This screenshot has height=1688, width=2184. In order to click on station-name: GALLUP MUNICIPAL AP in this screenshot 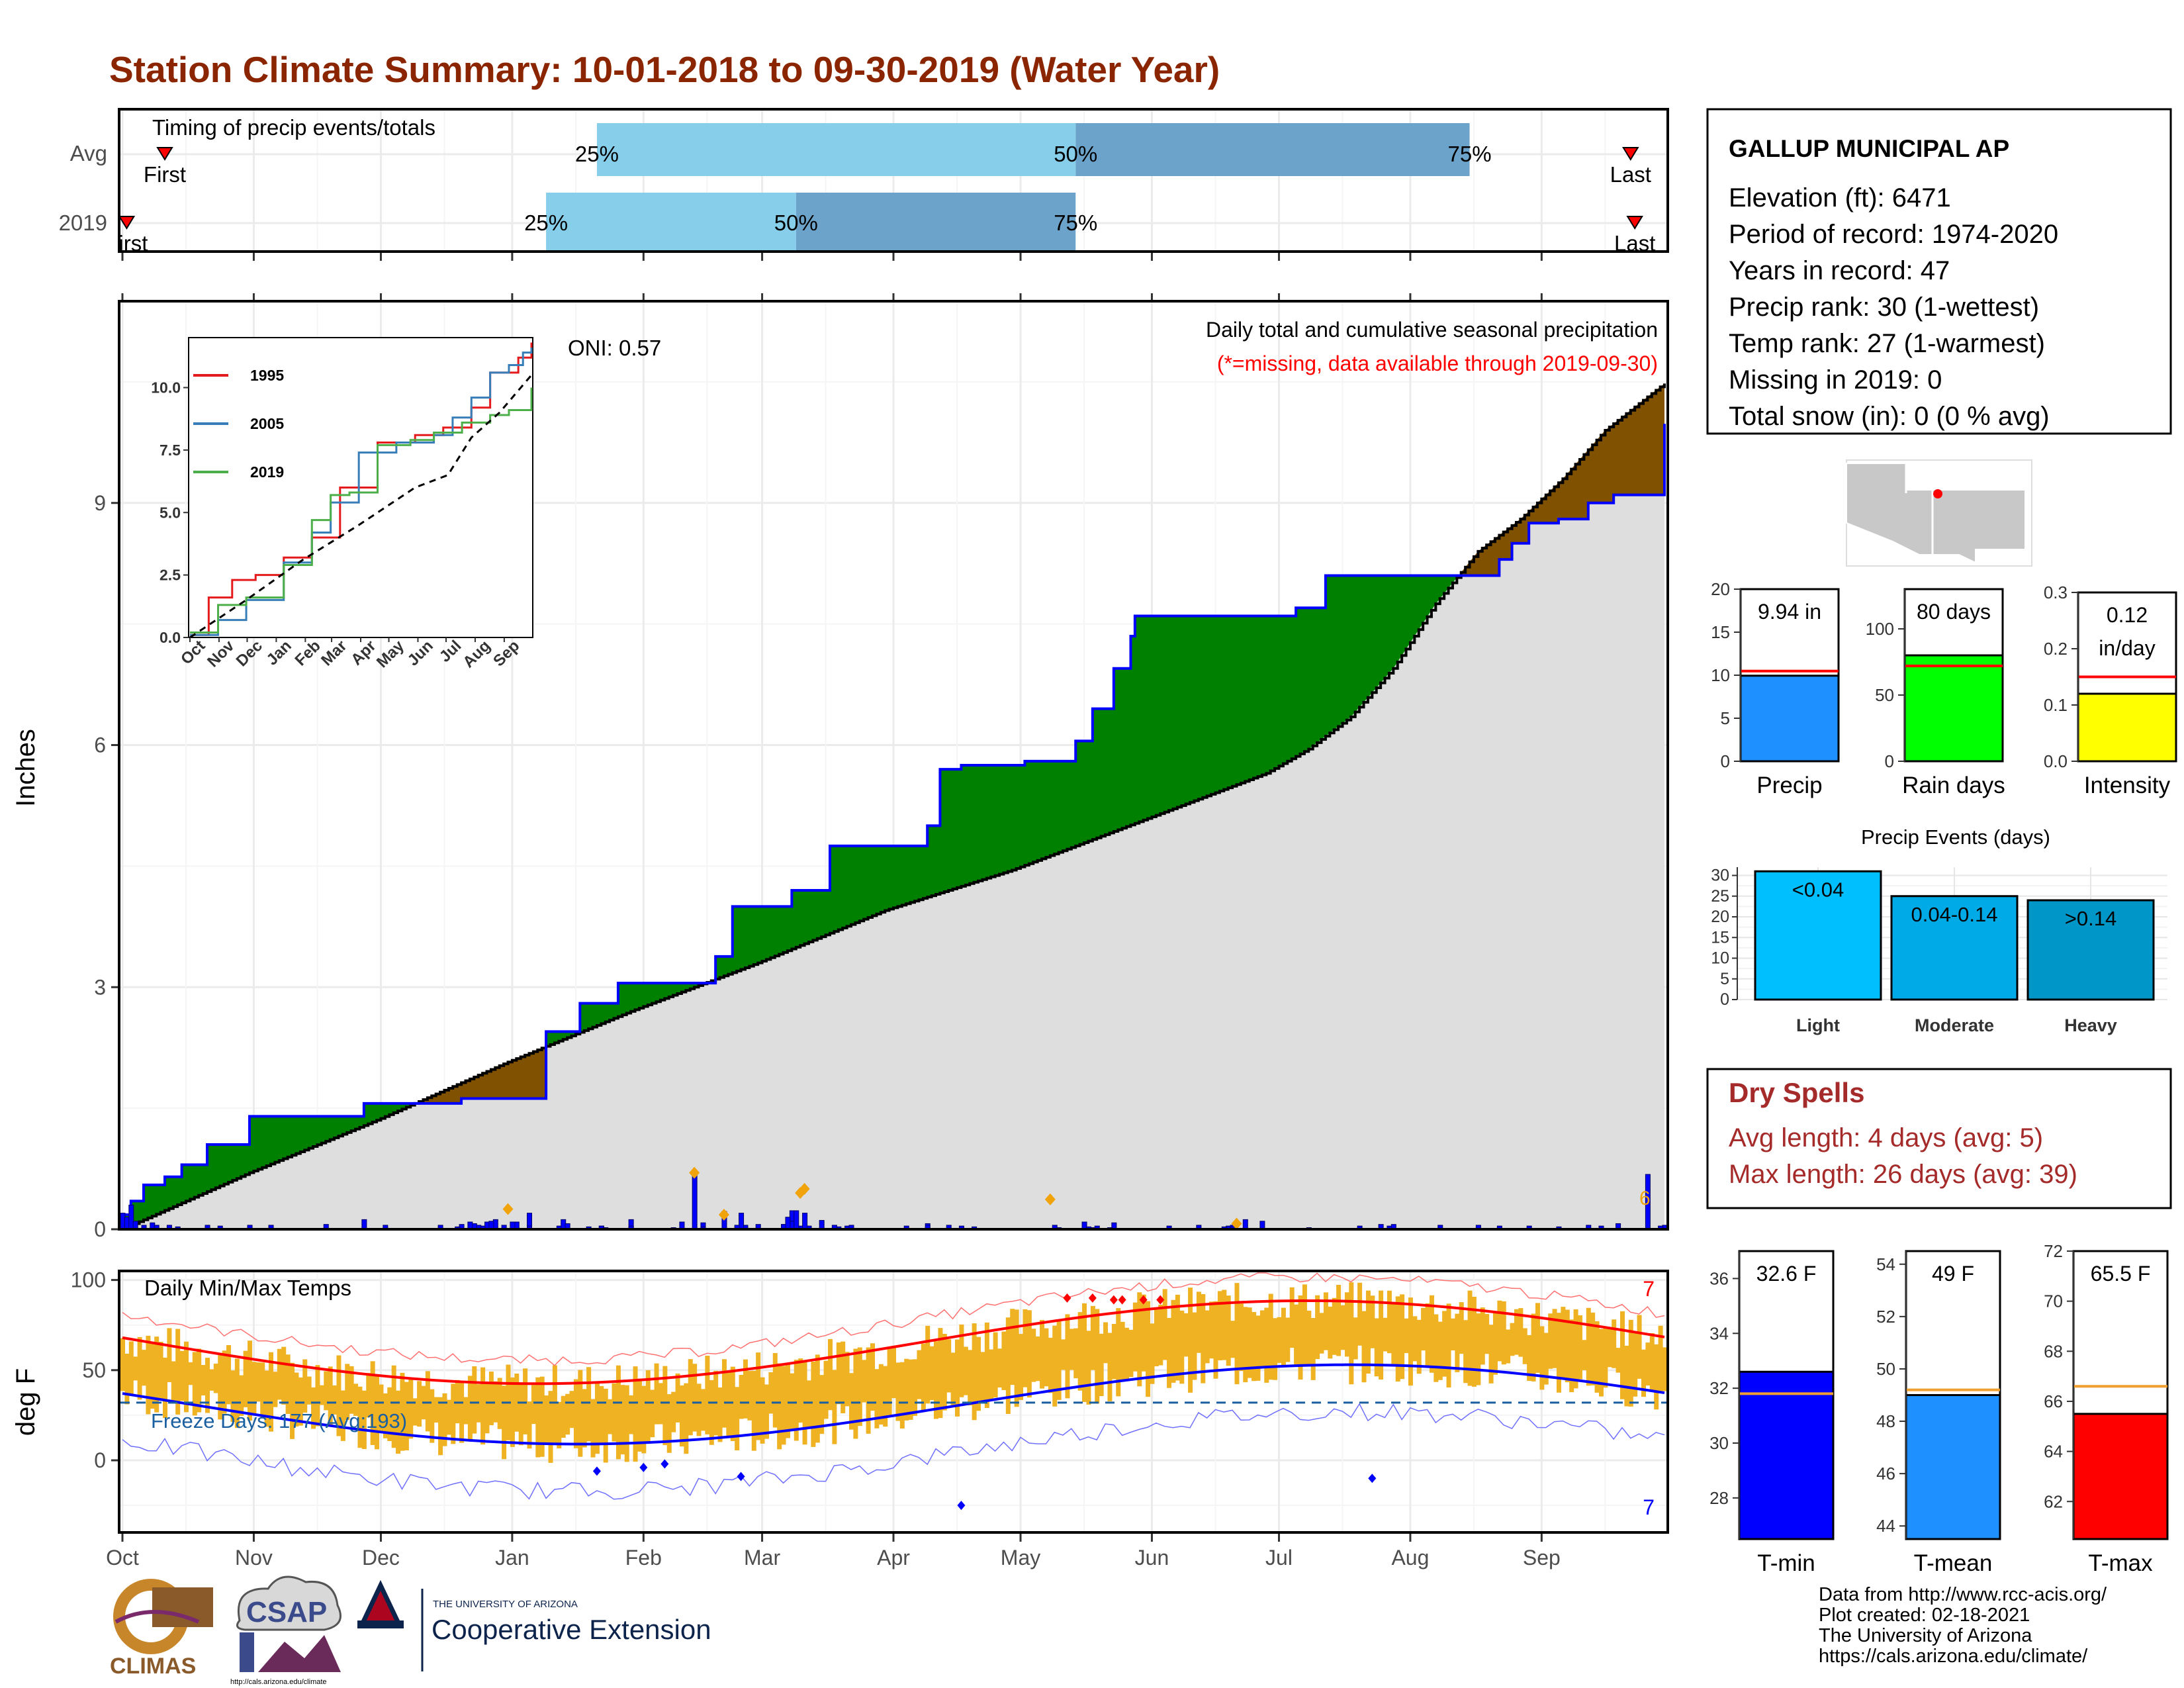, I will do `click(1869, 148)`.